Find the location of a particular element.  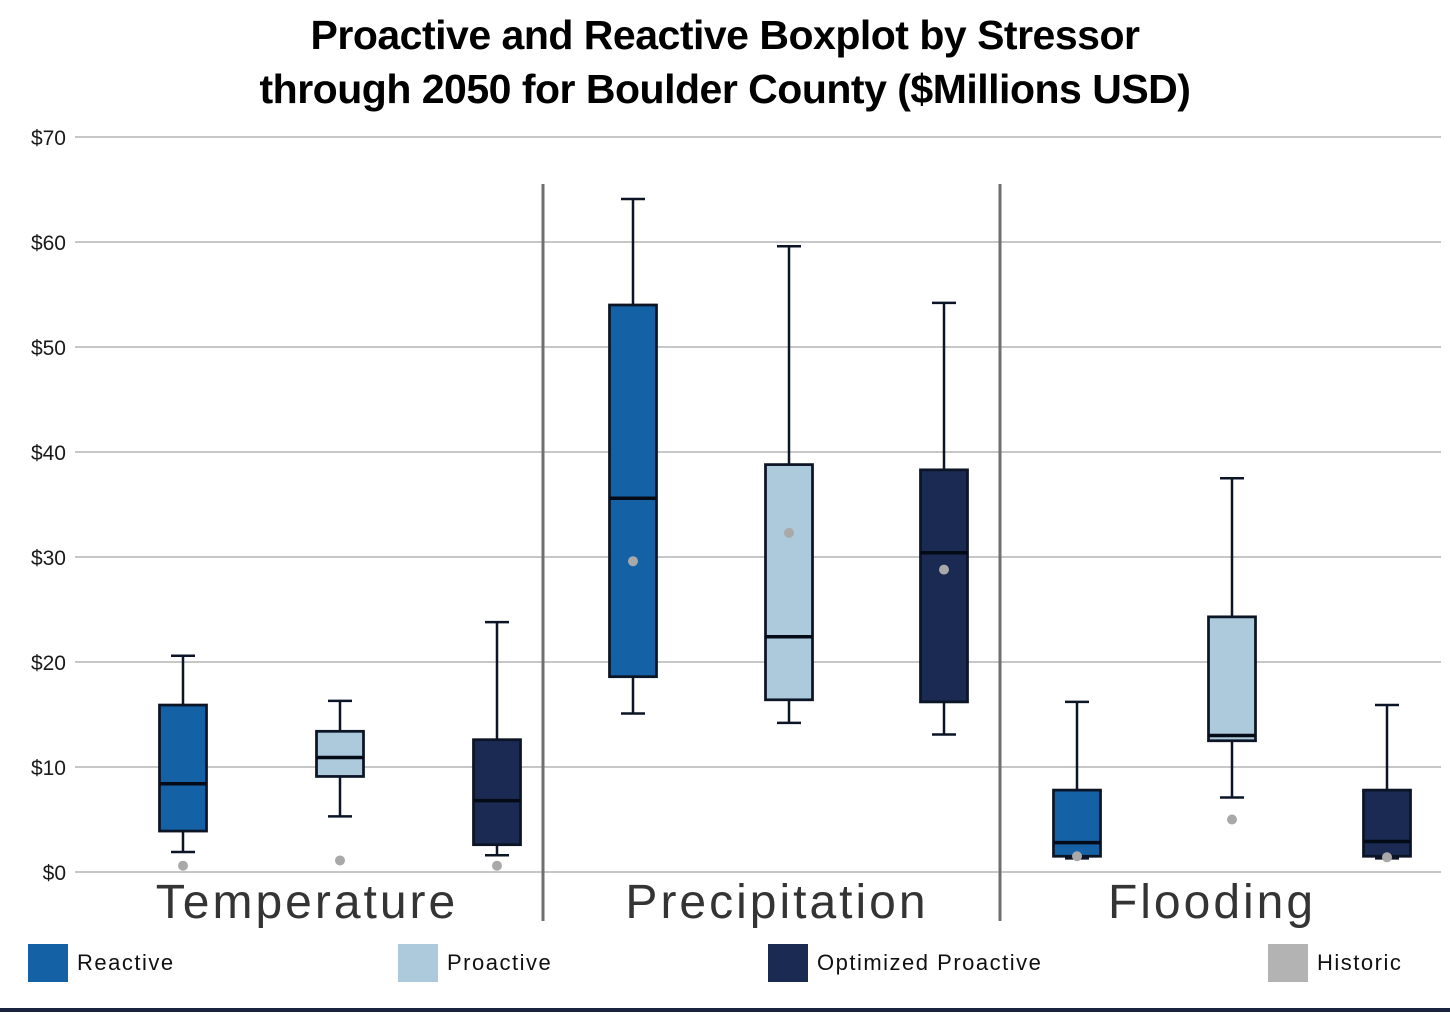

box-flooding-reactive is located at coordinates (1077, 781).